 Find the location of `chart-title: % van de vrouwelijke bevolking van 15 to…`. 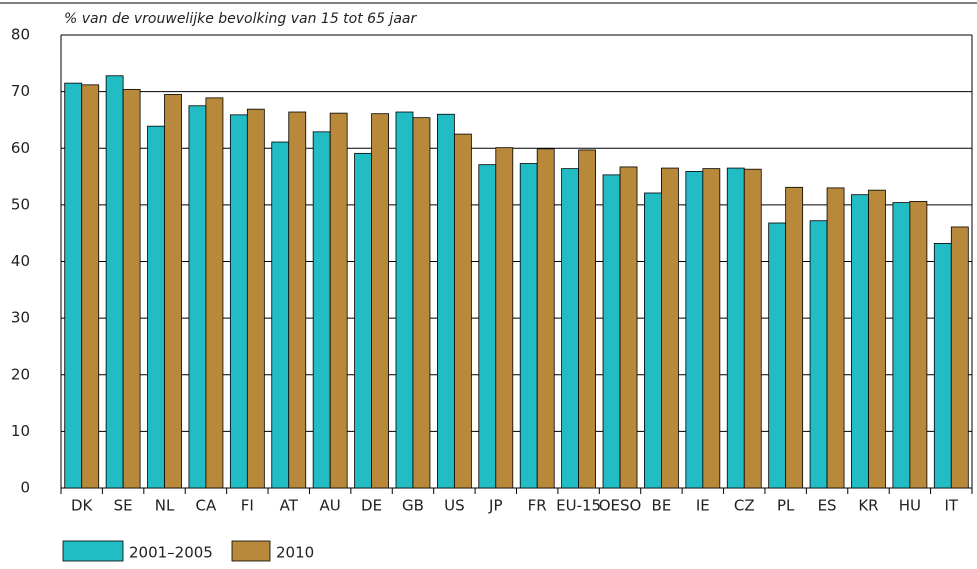

chart-title: % van de vrouwelijke bevolking van 15 to… is located at coordinates (240, 19).